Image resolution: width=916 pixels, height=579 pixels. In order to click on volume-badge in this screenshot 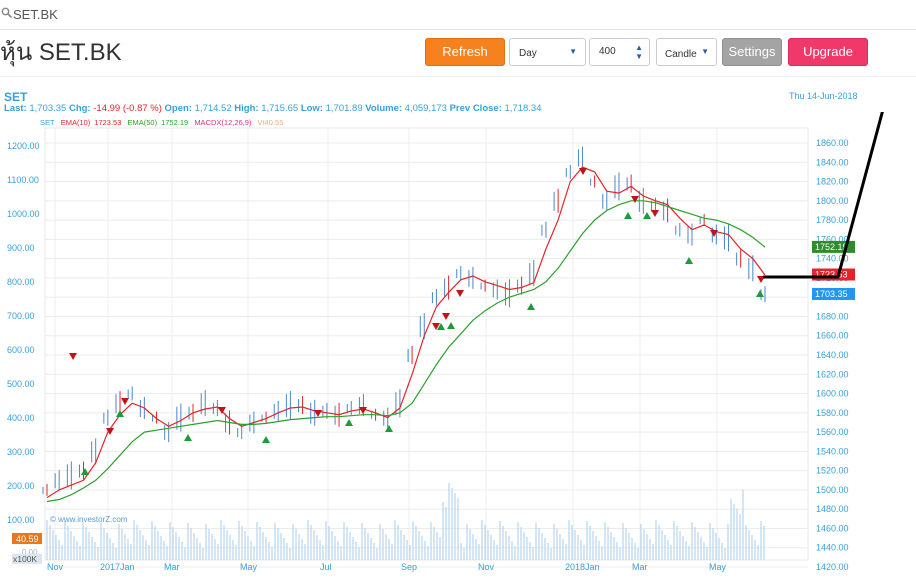, I will do `click(27, 538)`.